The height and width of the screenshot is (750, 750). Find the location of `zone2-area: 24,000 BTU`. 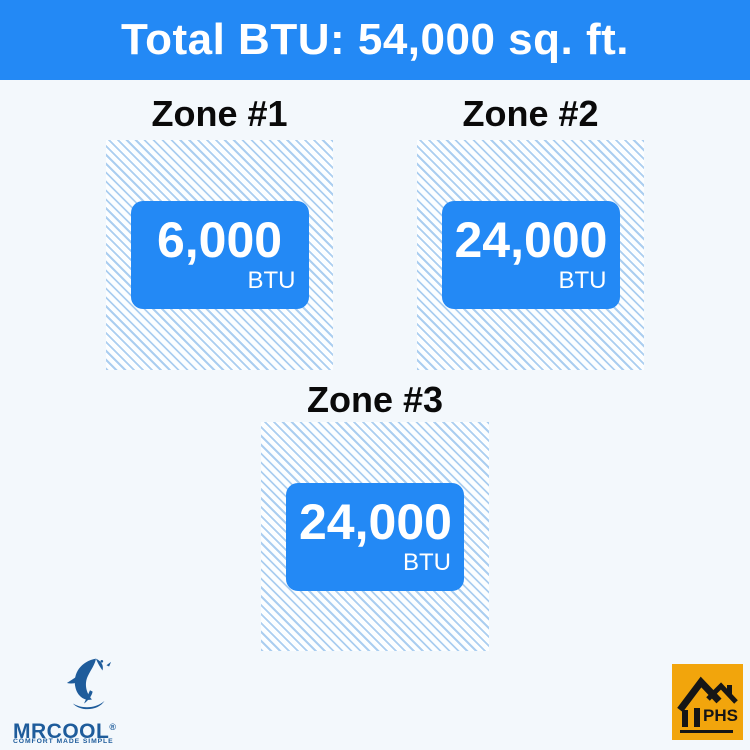

zone2-area: 24,000 BTU is located at coordinates (530, 255).